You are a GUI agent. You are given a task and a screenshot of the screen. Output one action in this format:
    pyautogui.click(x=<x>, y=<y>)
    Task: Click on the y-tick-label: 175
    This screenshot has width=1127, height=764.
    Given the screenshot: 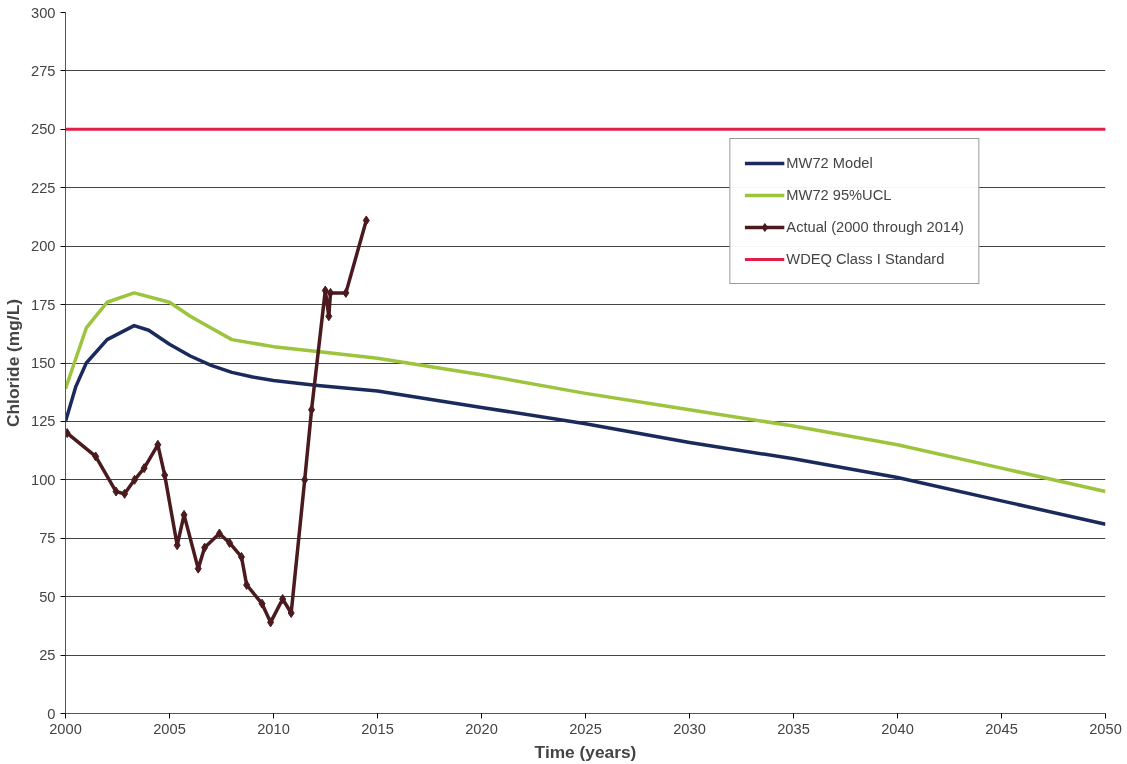 What is the action you would take?
    pyautogui.click(x=43, y=304)
    